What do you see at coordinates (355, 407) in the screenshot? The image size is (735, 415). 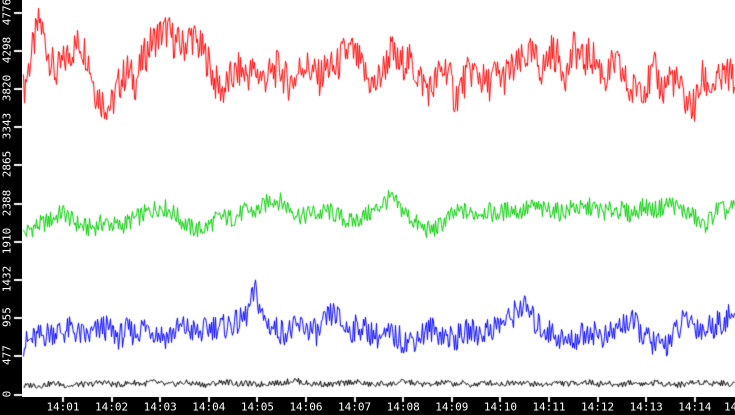 I see `x-tick-label: 14:07` at bounding box center [355, 407].